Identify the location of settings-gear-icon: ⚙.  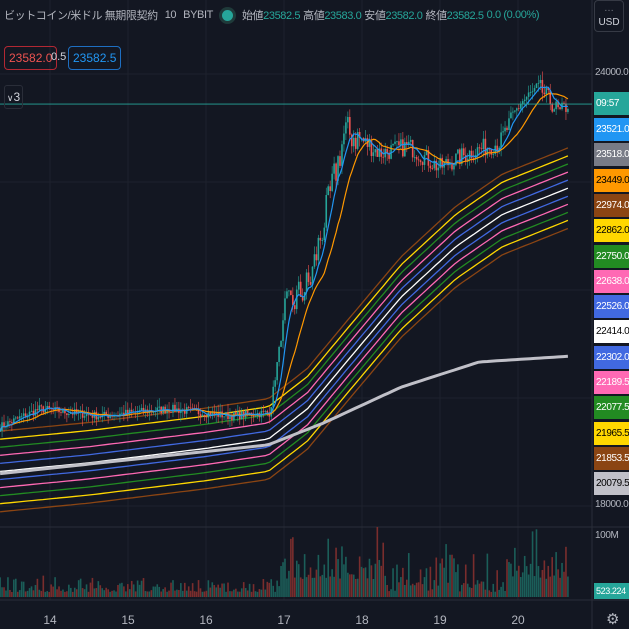
(613, 619).